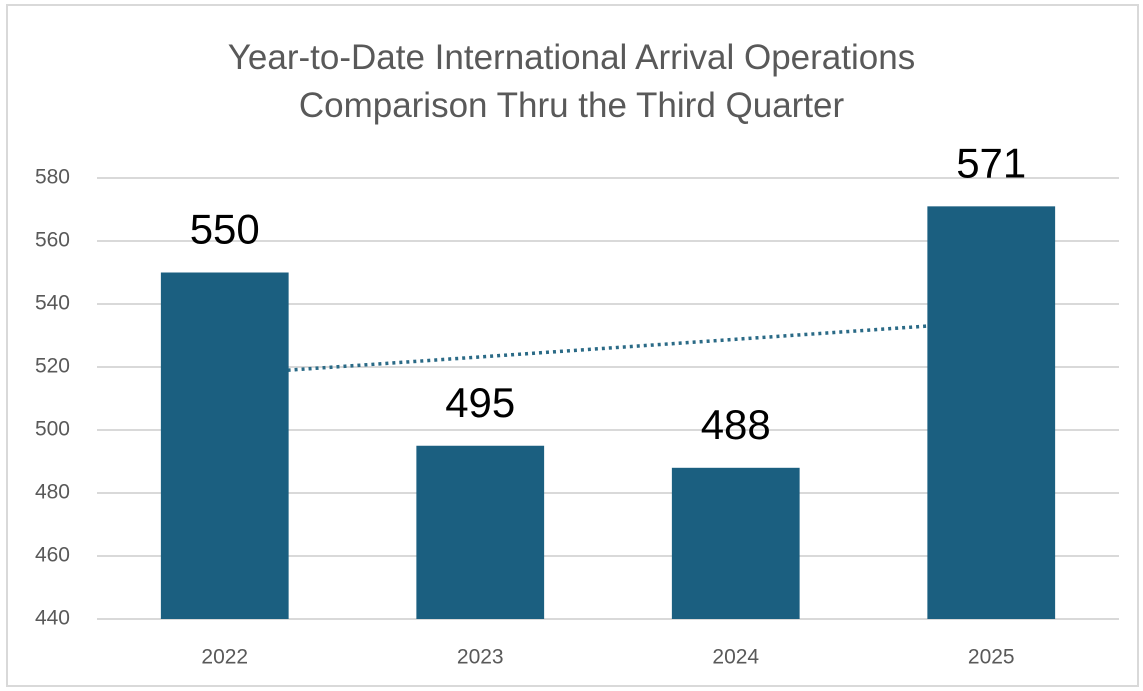 Image resolution: width=1143 pixels, height=691 pixels. What do you see at coordinates (52, 555) in the screenshot?
I see `y-tick-label: 460` at bounding box center [52, 555].